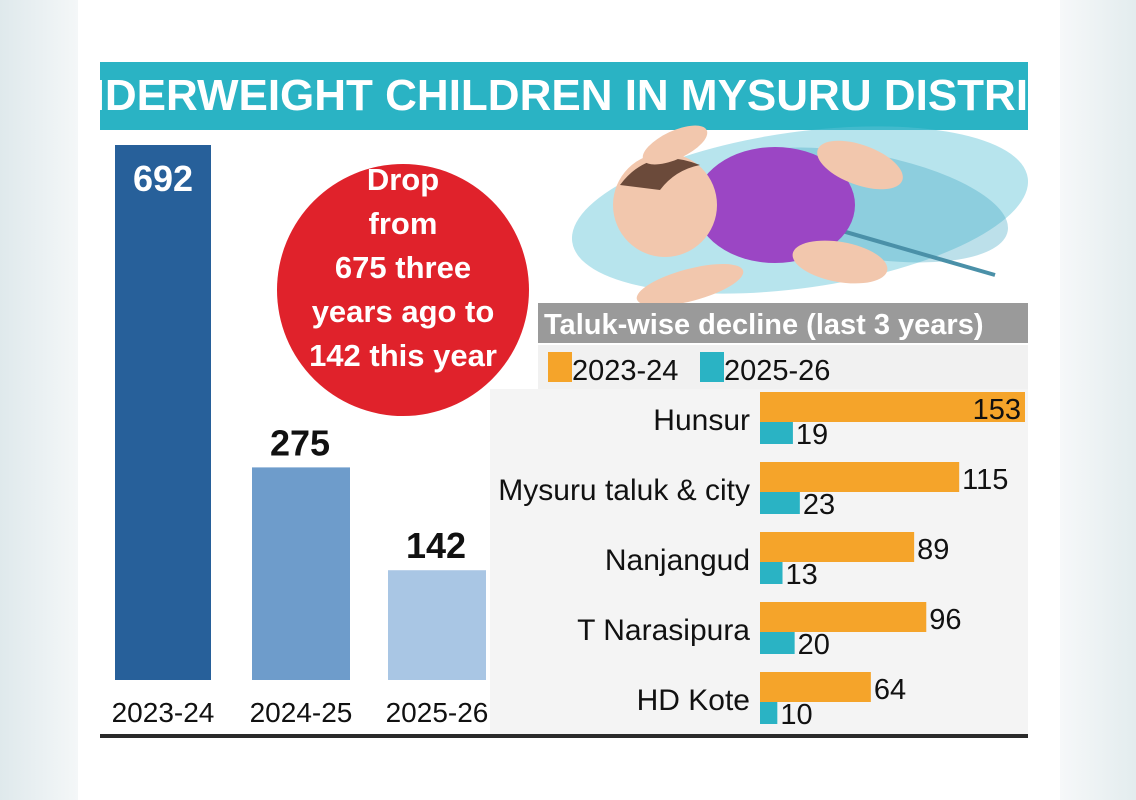 Image resolution: width=1136 pixels, height=800 pixels. What do you see at coordinates (663, 630) in the screenshot?
I see `taluk-label: T Narasipura` at bounding box center [663, 630].